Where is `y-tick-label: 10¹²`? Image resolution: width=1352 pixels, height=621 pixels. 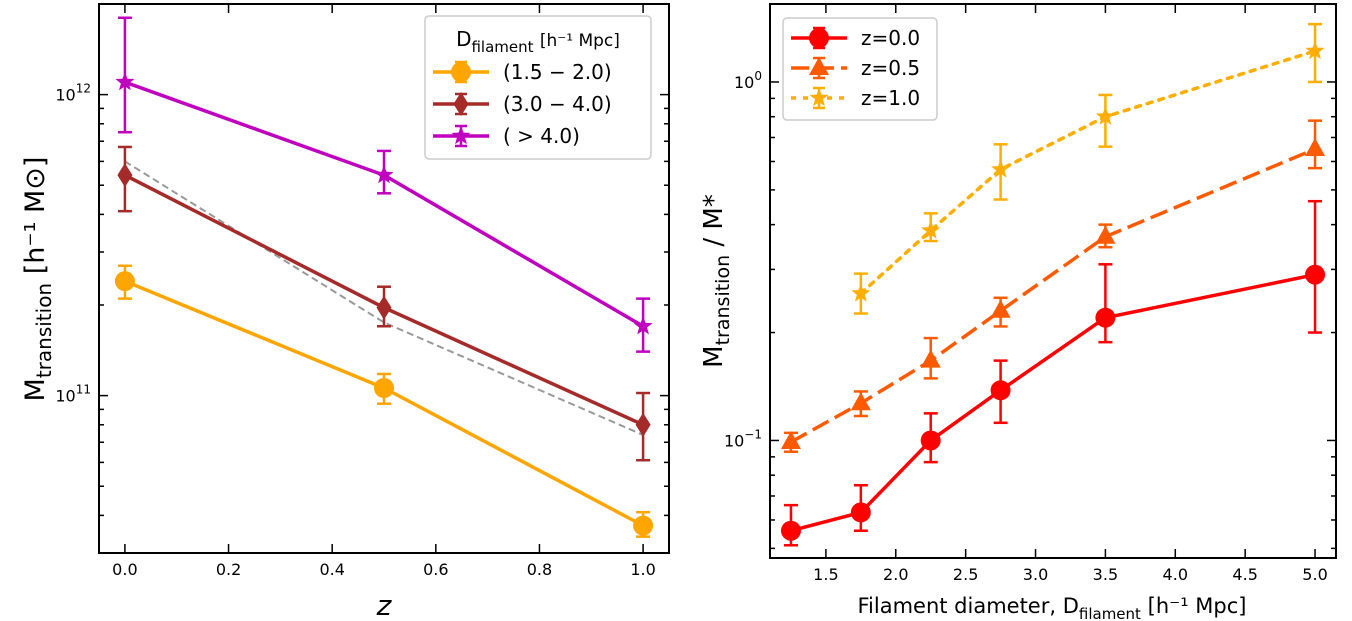 y-tick-label: 10¹² is located at coordinates (73, 93).